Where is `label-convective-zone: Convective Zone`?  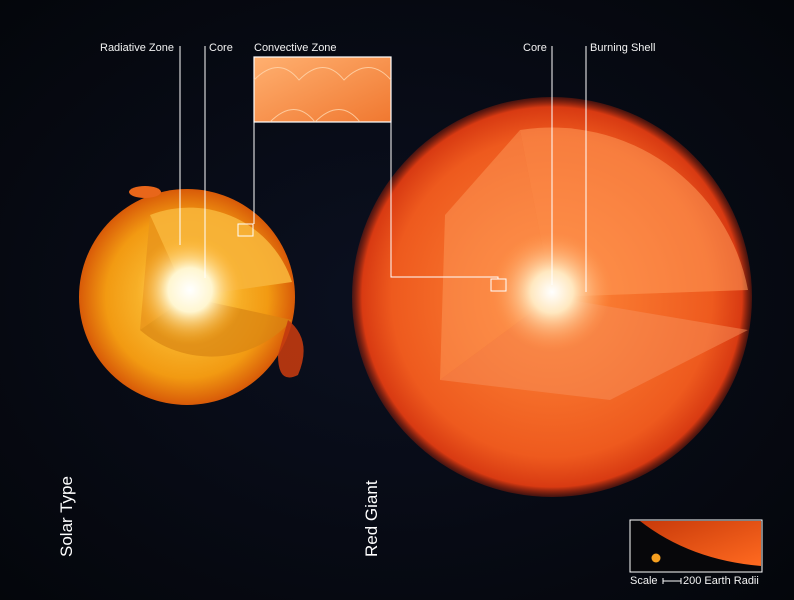
label-convective-zone: Convective Zone is located at coordinates (295, 48).